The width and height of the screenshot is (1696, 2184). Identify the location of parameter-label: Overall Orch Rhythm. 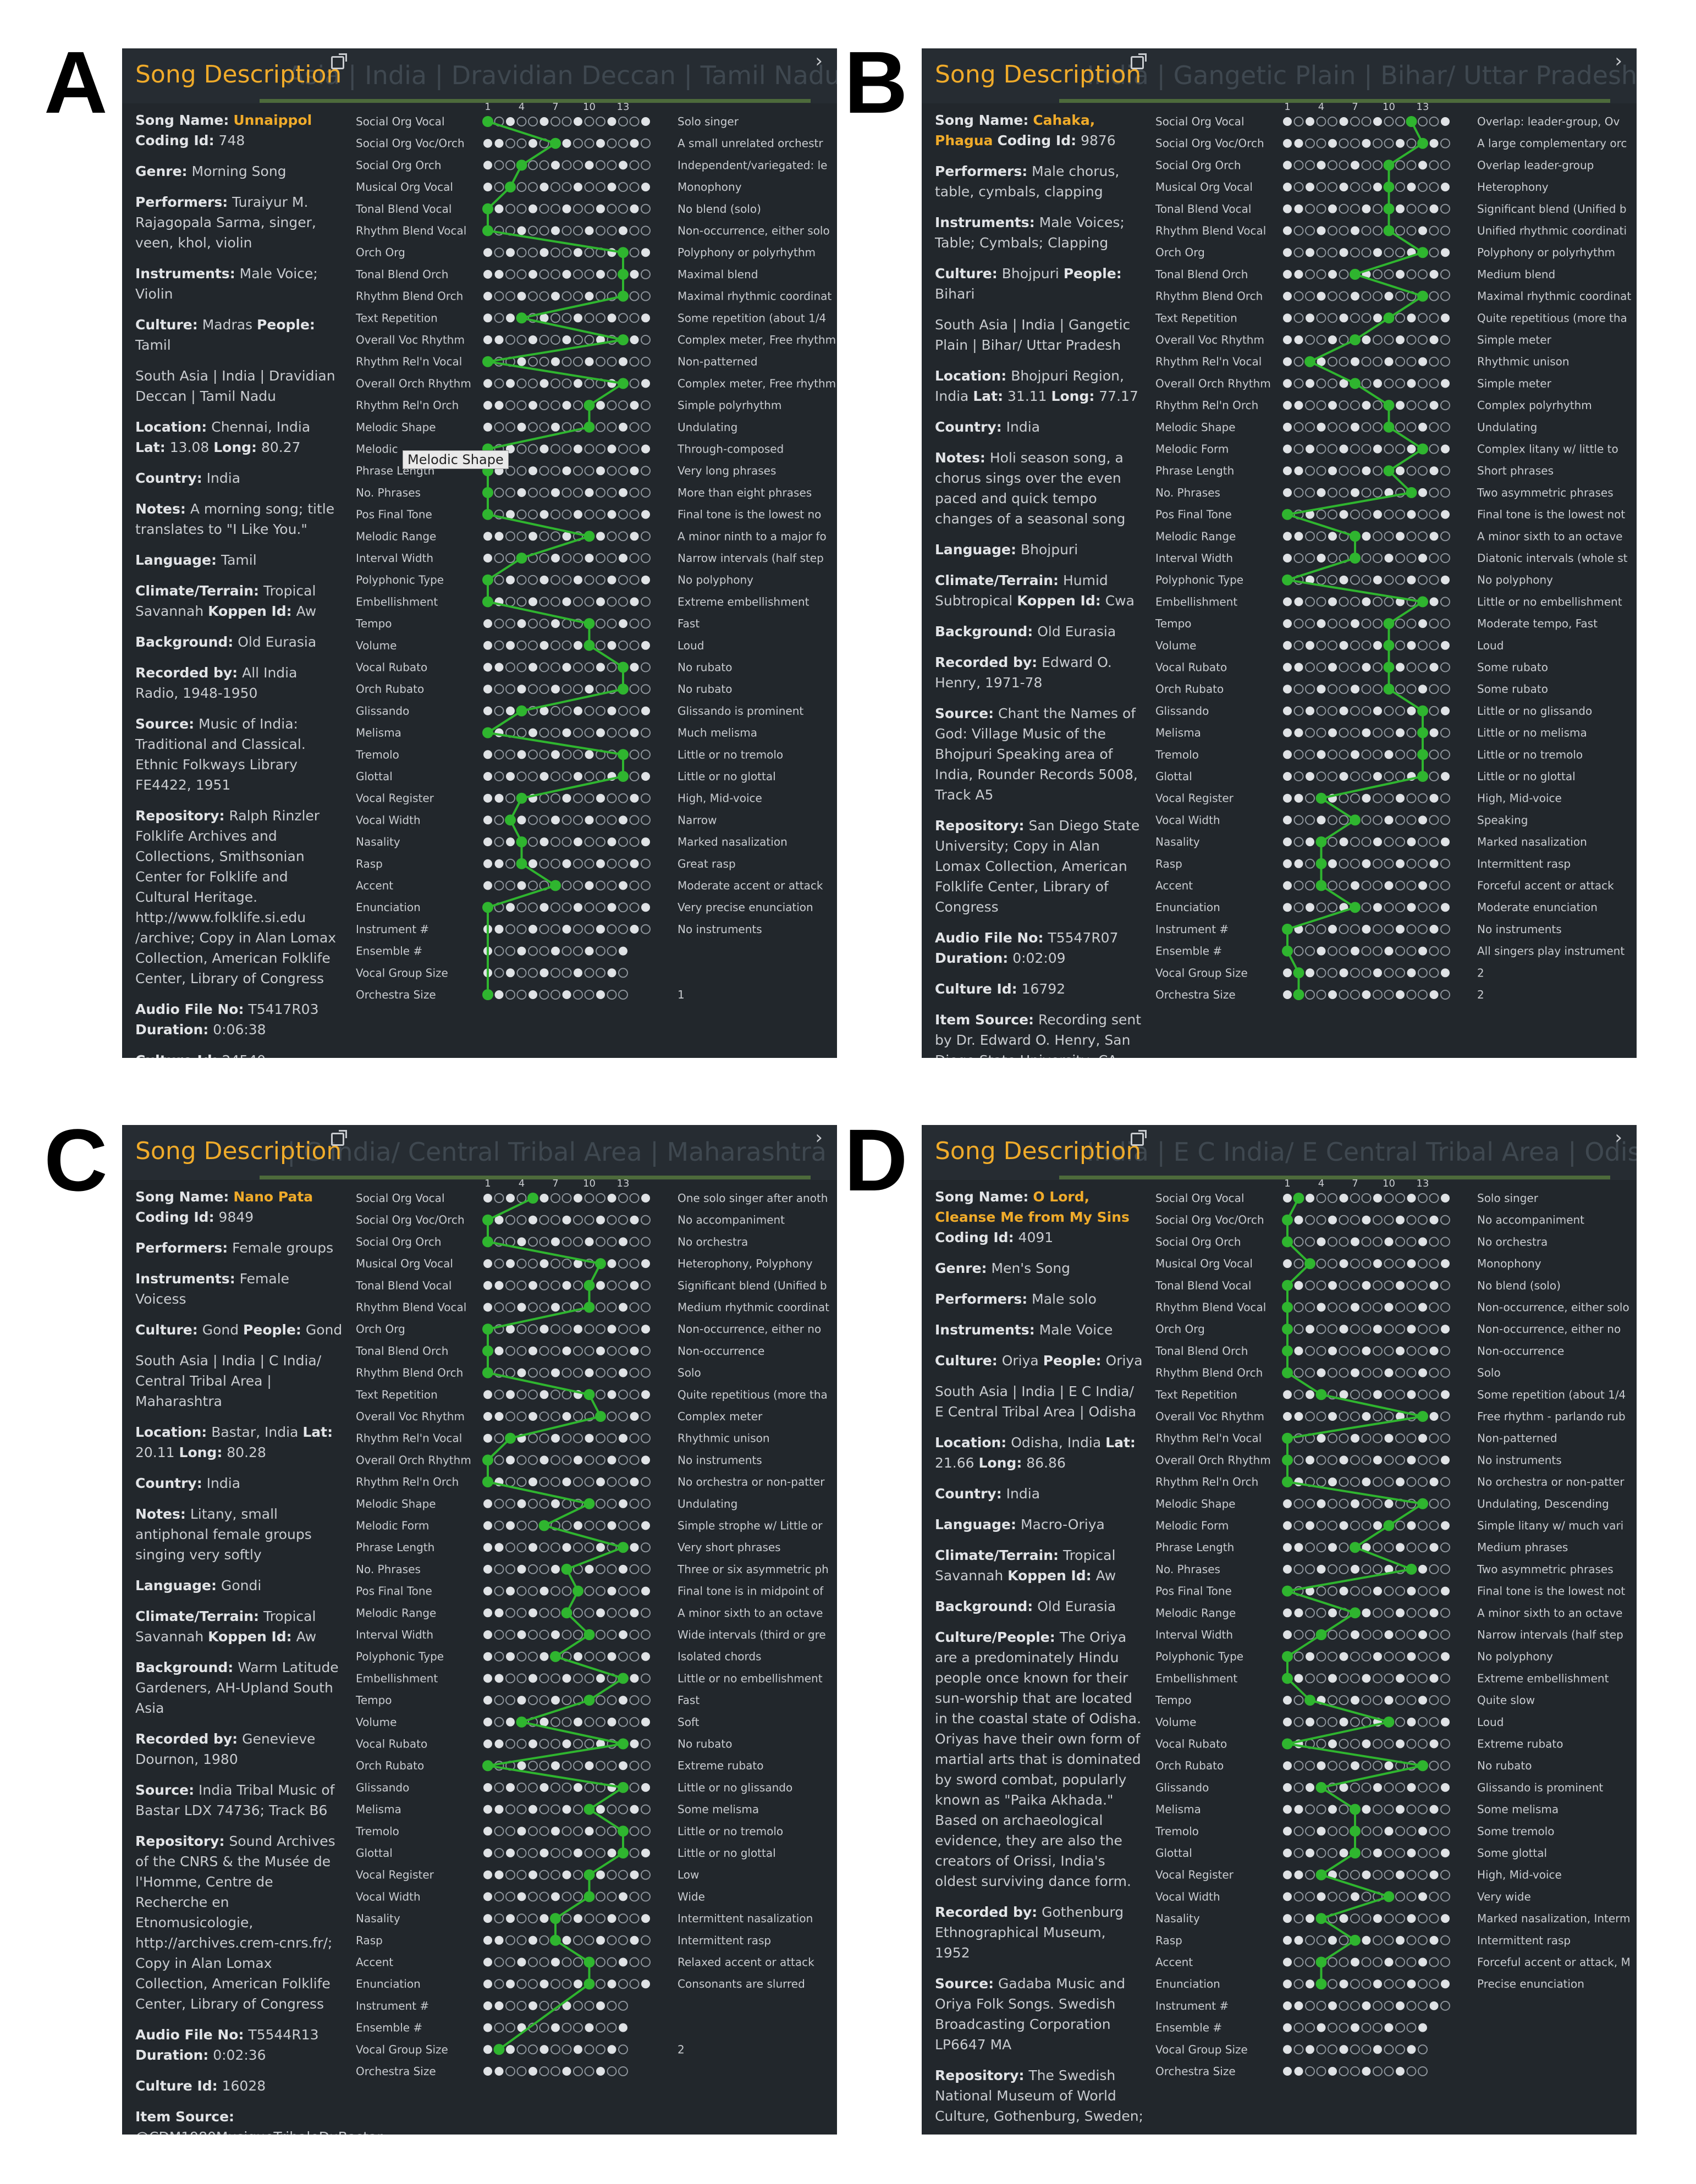
(1213, 383).